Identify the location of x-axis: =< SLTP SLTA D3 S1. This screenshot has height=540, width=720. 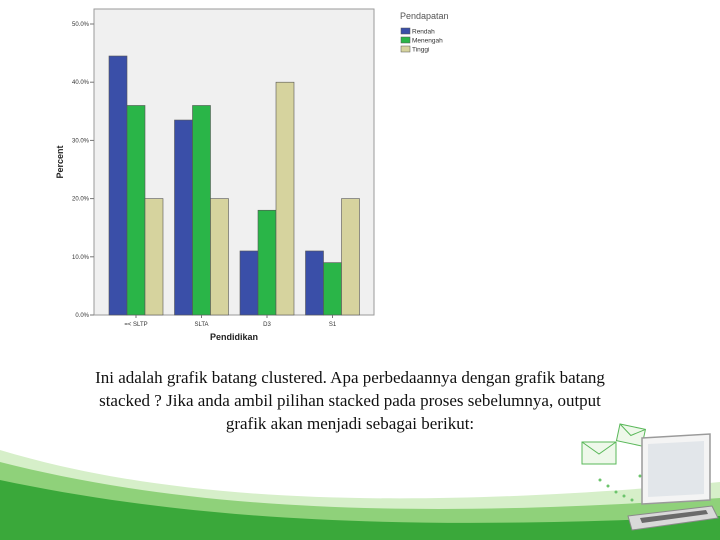
(230, 321).